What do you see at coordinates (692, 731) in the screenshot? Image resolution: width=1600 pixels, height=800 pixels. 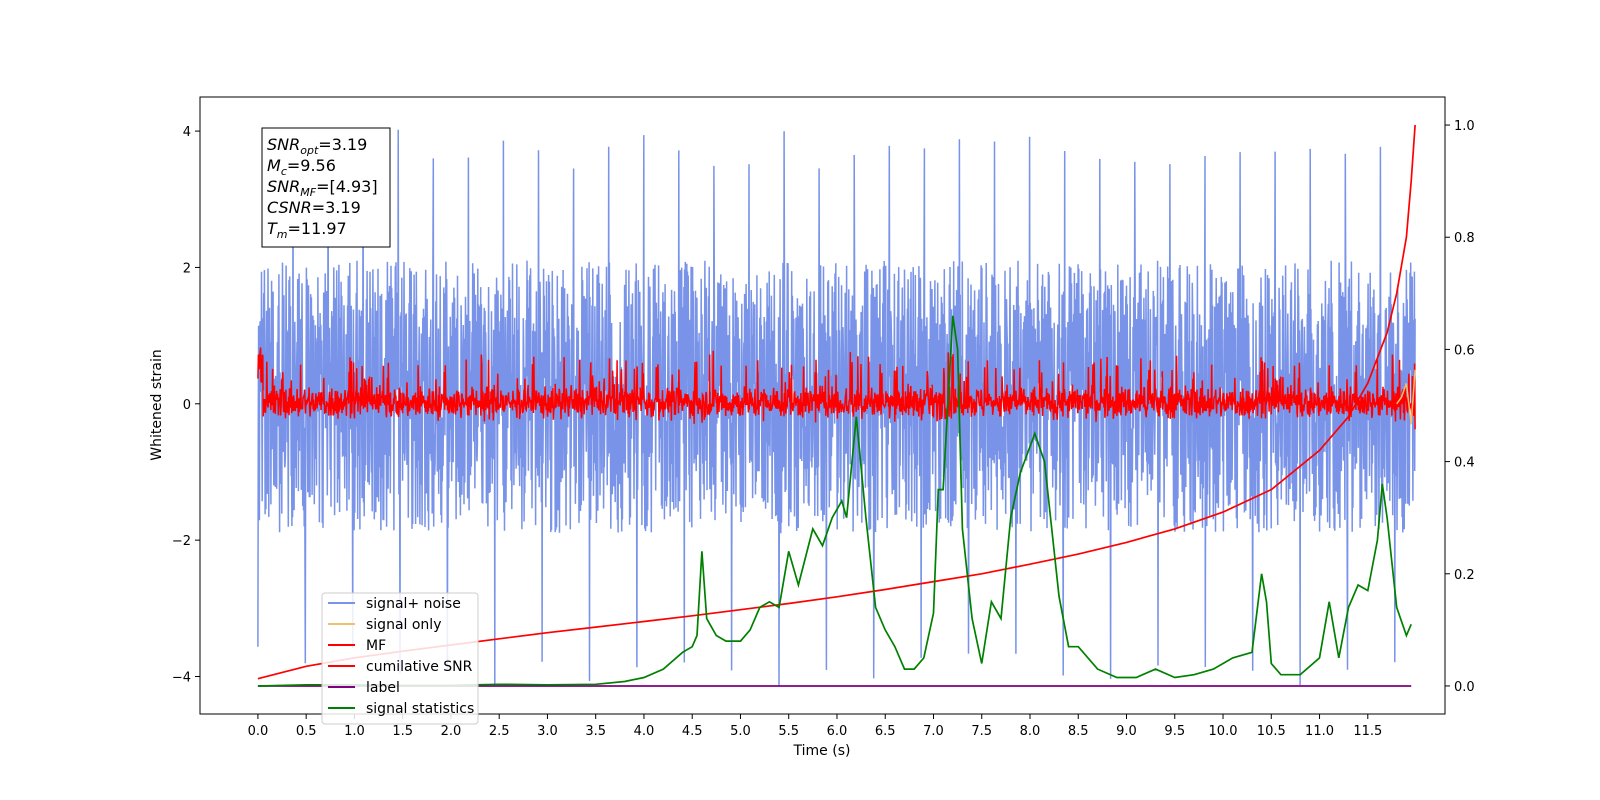 I see `x-tick-label: 4.5` at bounding box center [692, 731].